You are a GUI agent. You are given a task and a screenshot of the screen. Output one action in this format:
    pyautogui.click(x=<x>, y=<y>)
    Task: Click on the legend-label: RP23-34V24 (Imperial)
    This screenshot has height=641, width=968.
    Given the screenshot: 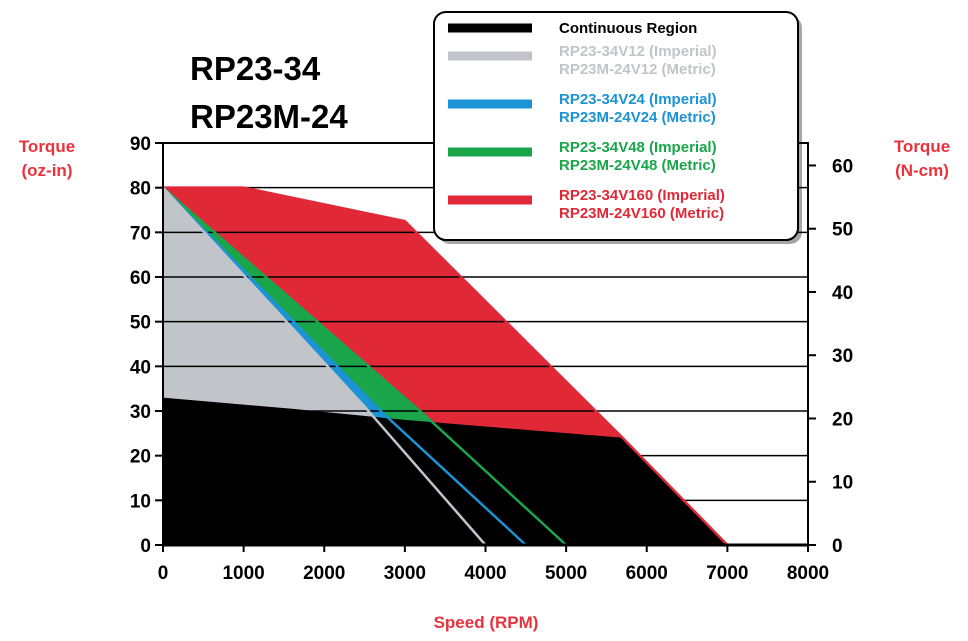 What is the action you would take?
    pyautogui.click(x=638, y=99)
    